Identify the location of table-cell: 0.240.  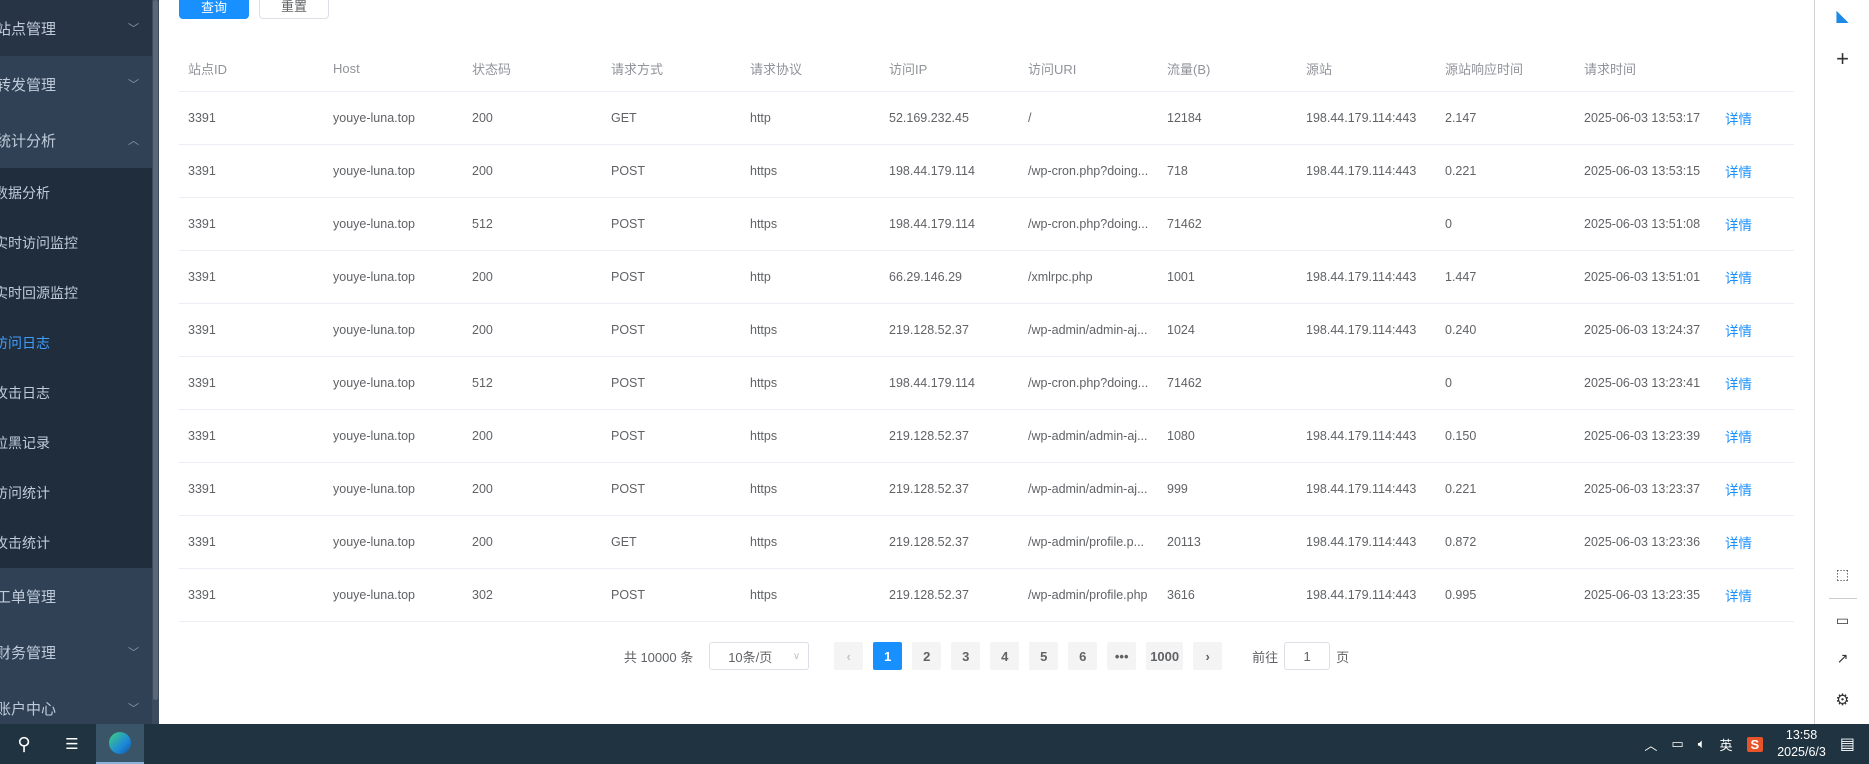
(1505, 330).